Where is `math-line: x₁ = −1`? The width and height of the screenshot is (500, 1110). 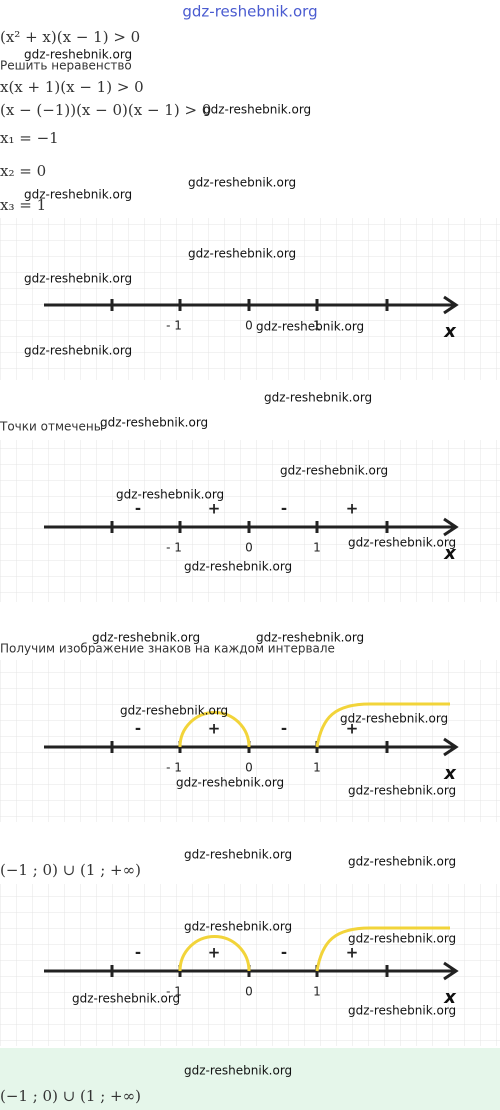 math-line: x₁ = −1 is located at coordinates (29, 138).